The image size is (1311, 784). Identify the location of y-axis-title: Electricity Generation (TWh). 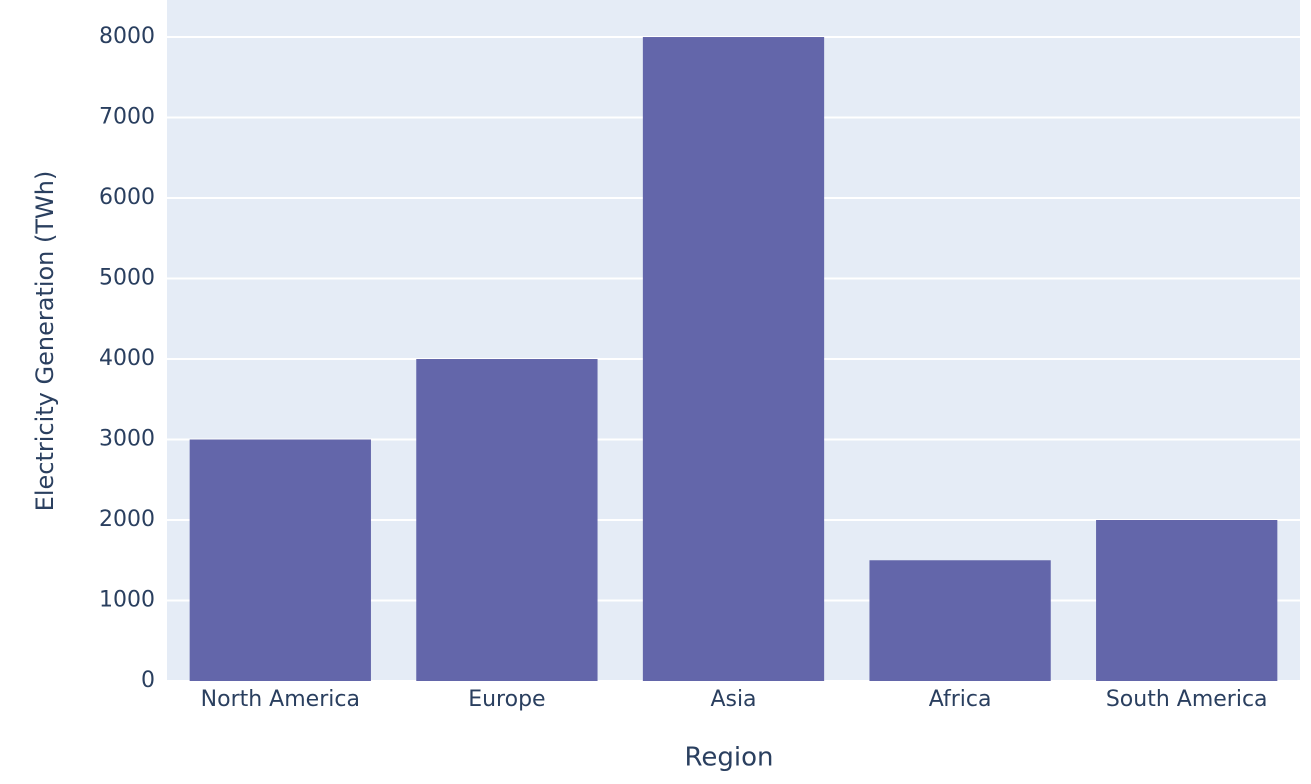
(45, 341).